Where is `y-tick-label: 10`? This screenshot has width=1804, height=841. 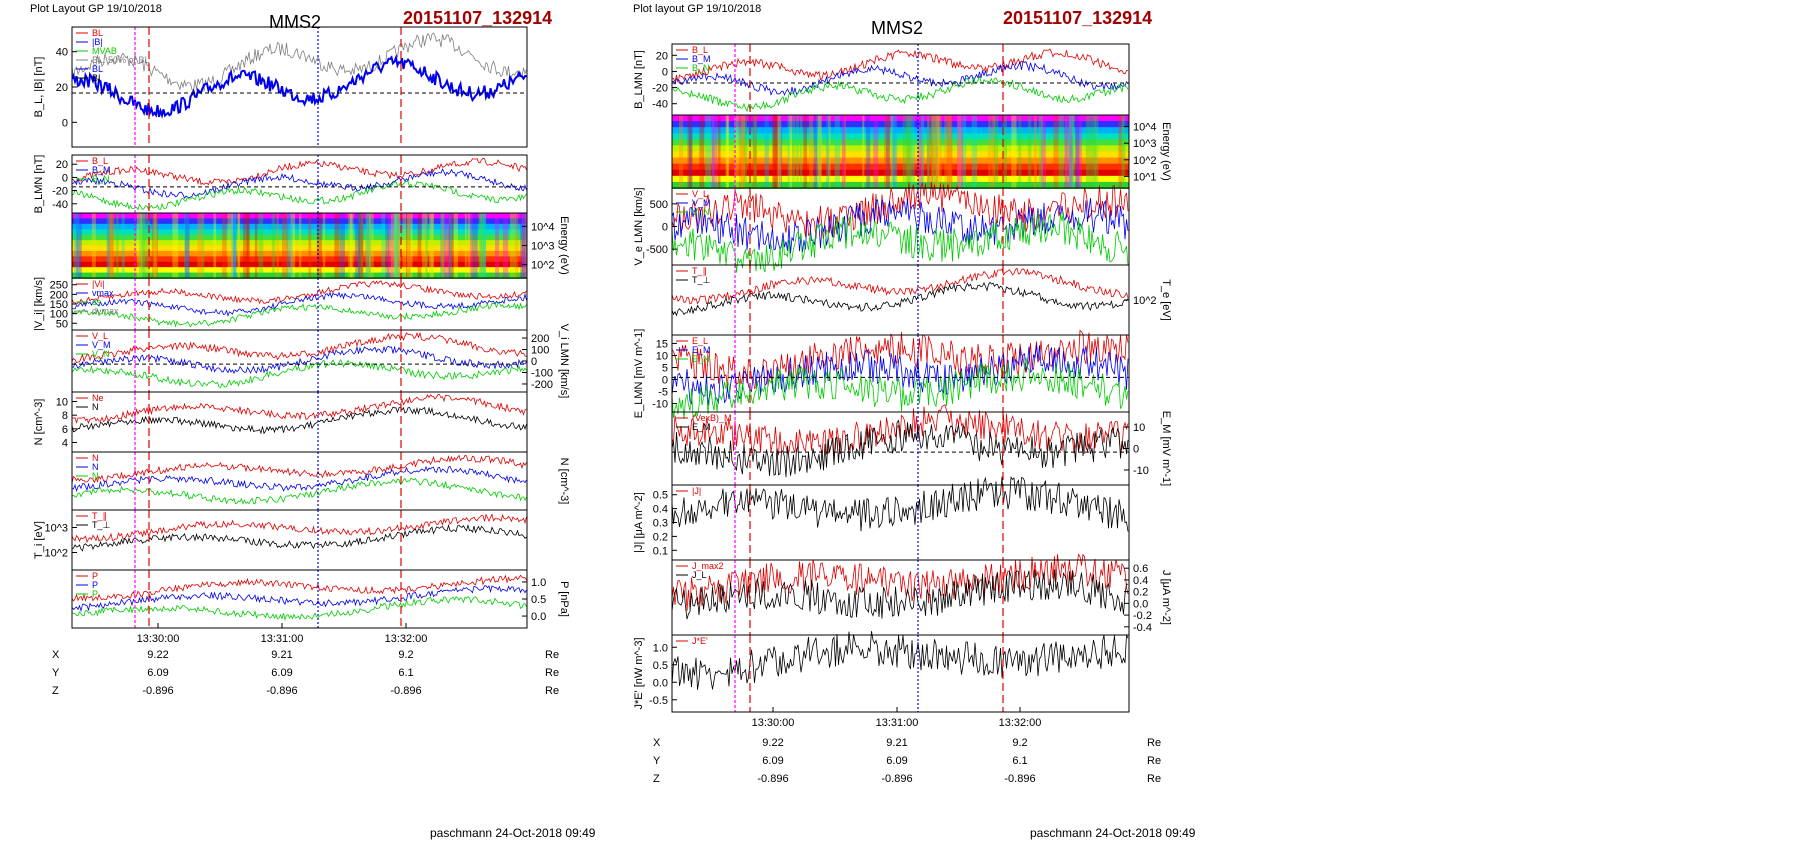 y-tick-label: 10 is located at coordinates (662, 356).